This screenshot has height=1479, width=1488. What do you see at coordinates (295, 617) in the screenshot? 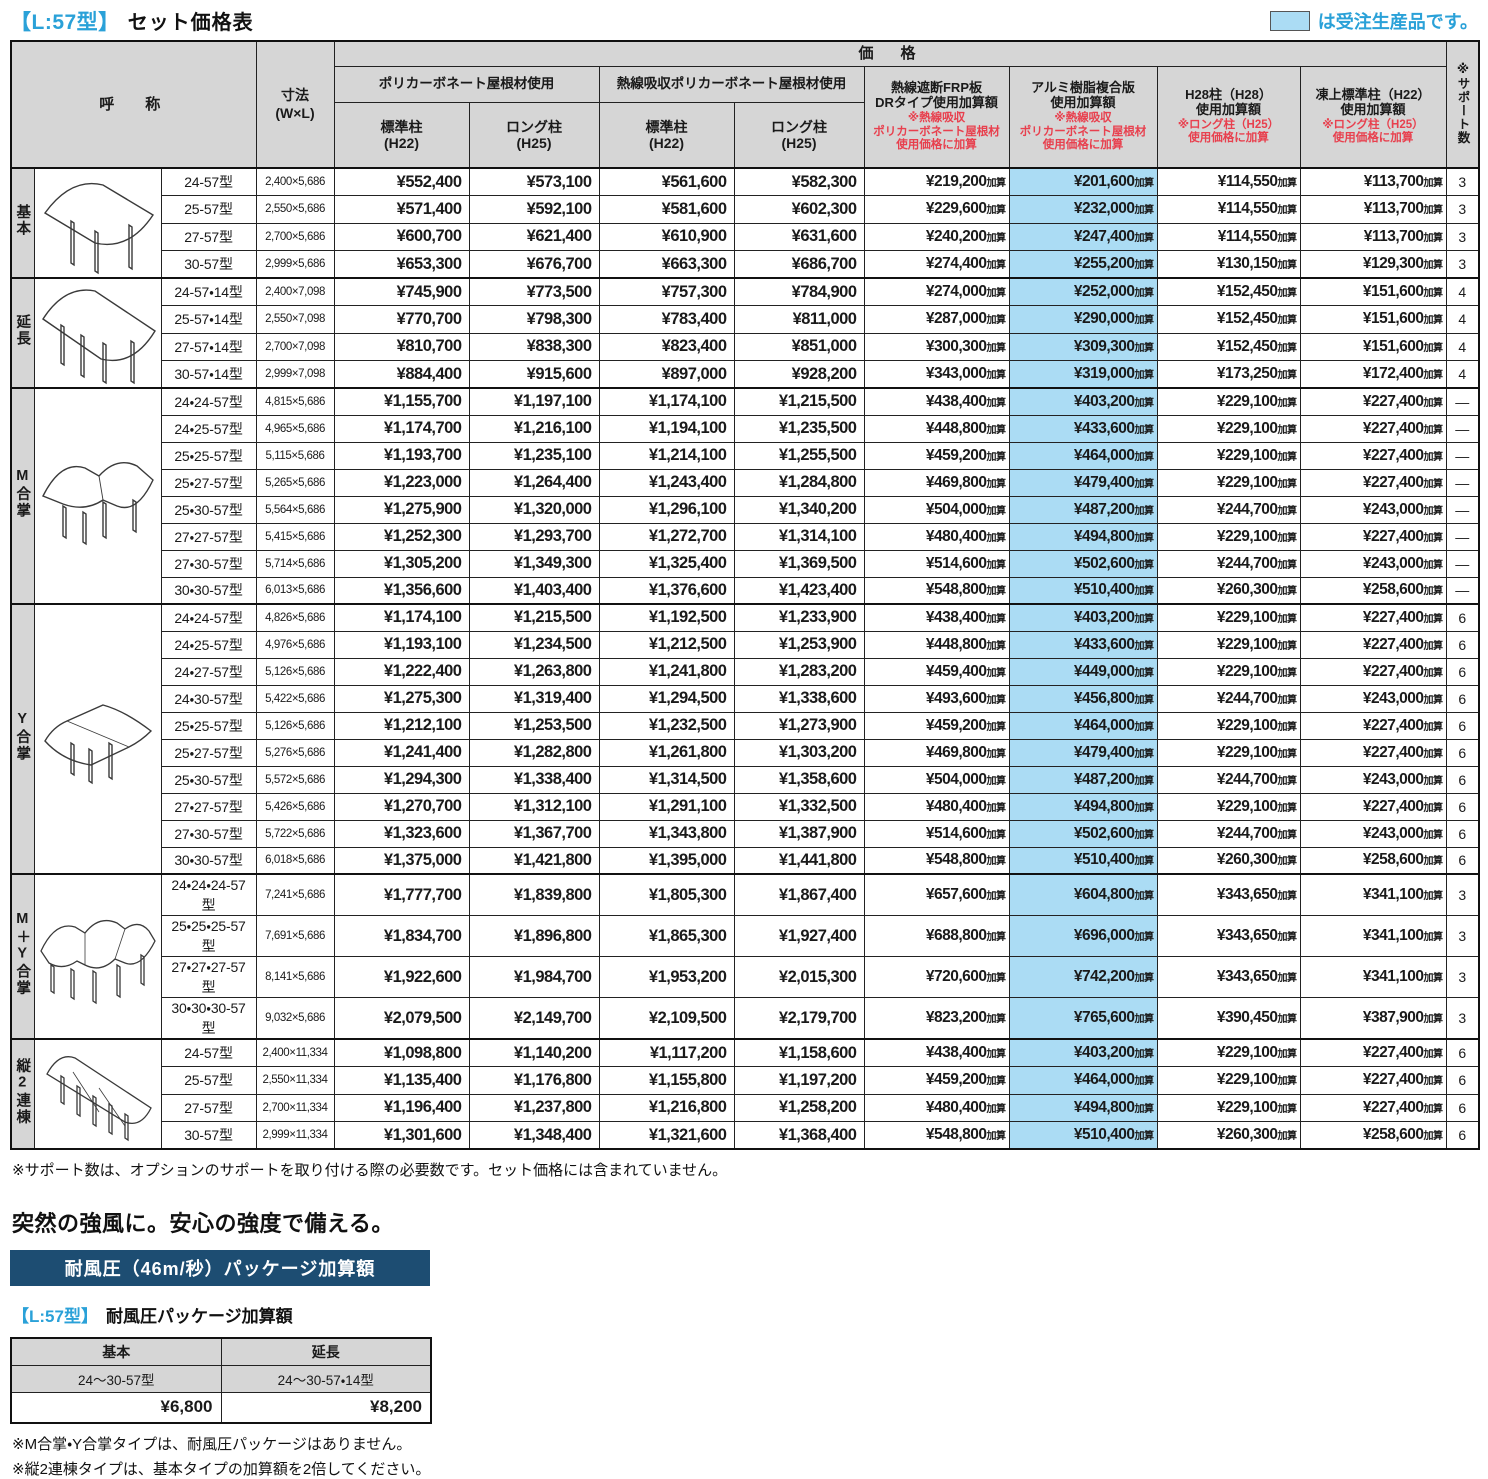
I see `dimensions: 4,826×5,686` at bounding box center [295, 617].